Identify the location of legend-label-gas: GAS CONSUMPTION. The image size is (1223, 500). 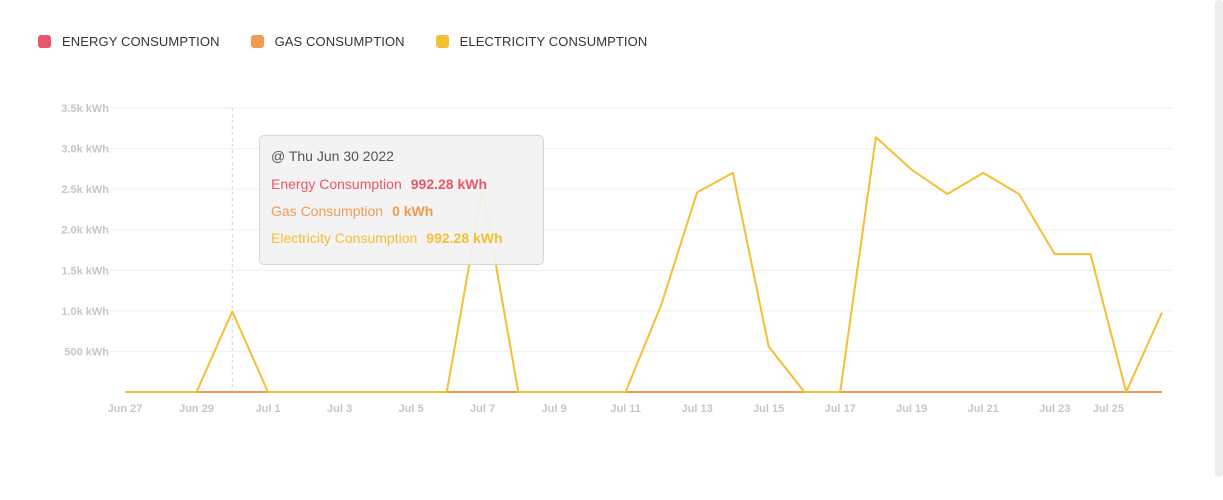
(339, 41).